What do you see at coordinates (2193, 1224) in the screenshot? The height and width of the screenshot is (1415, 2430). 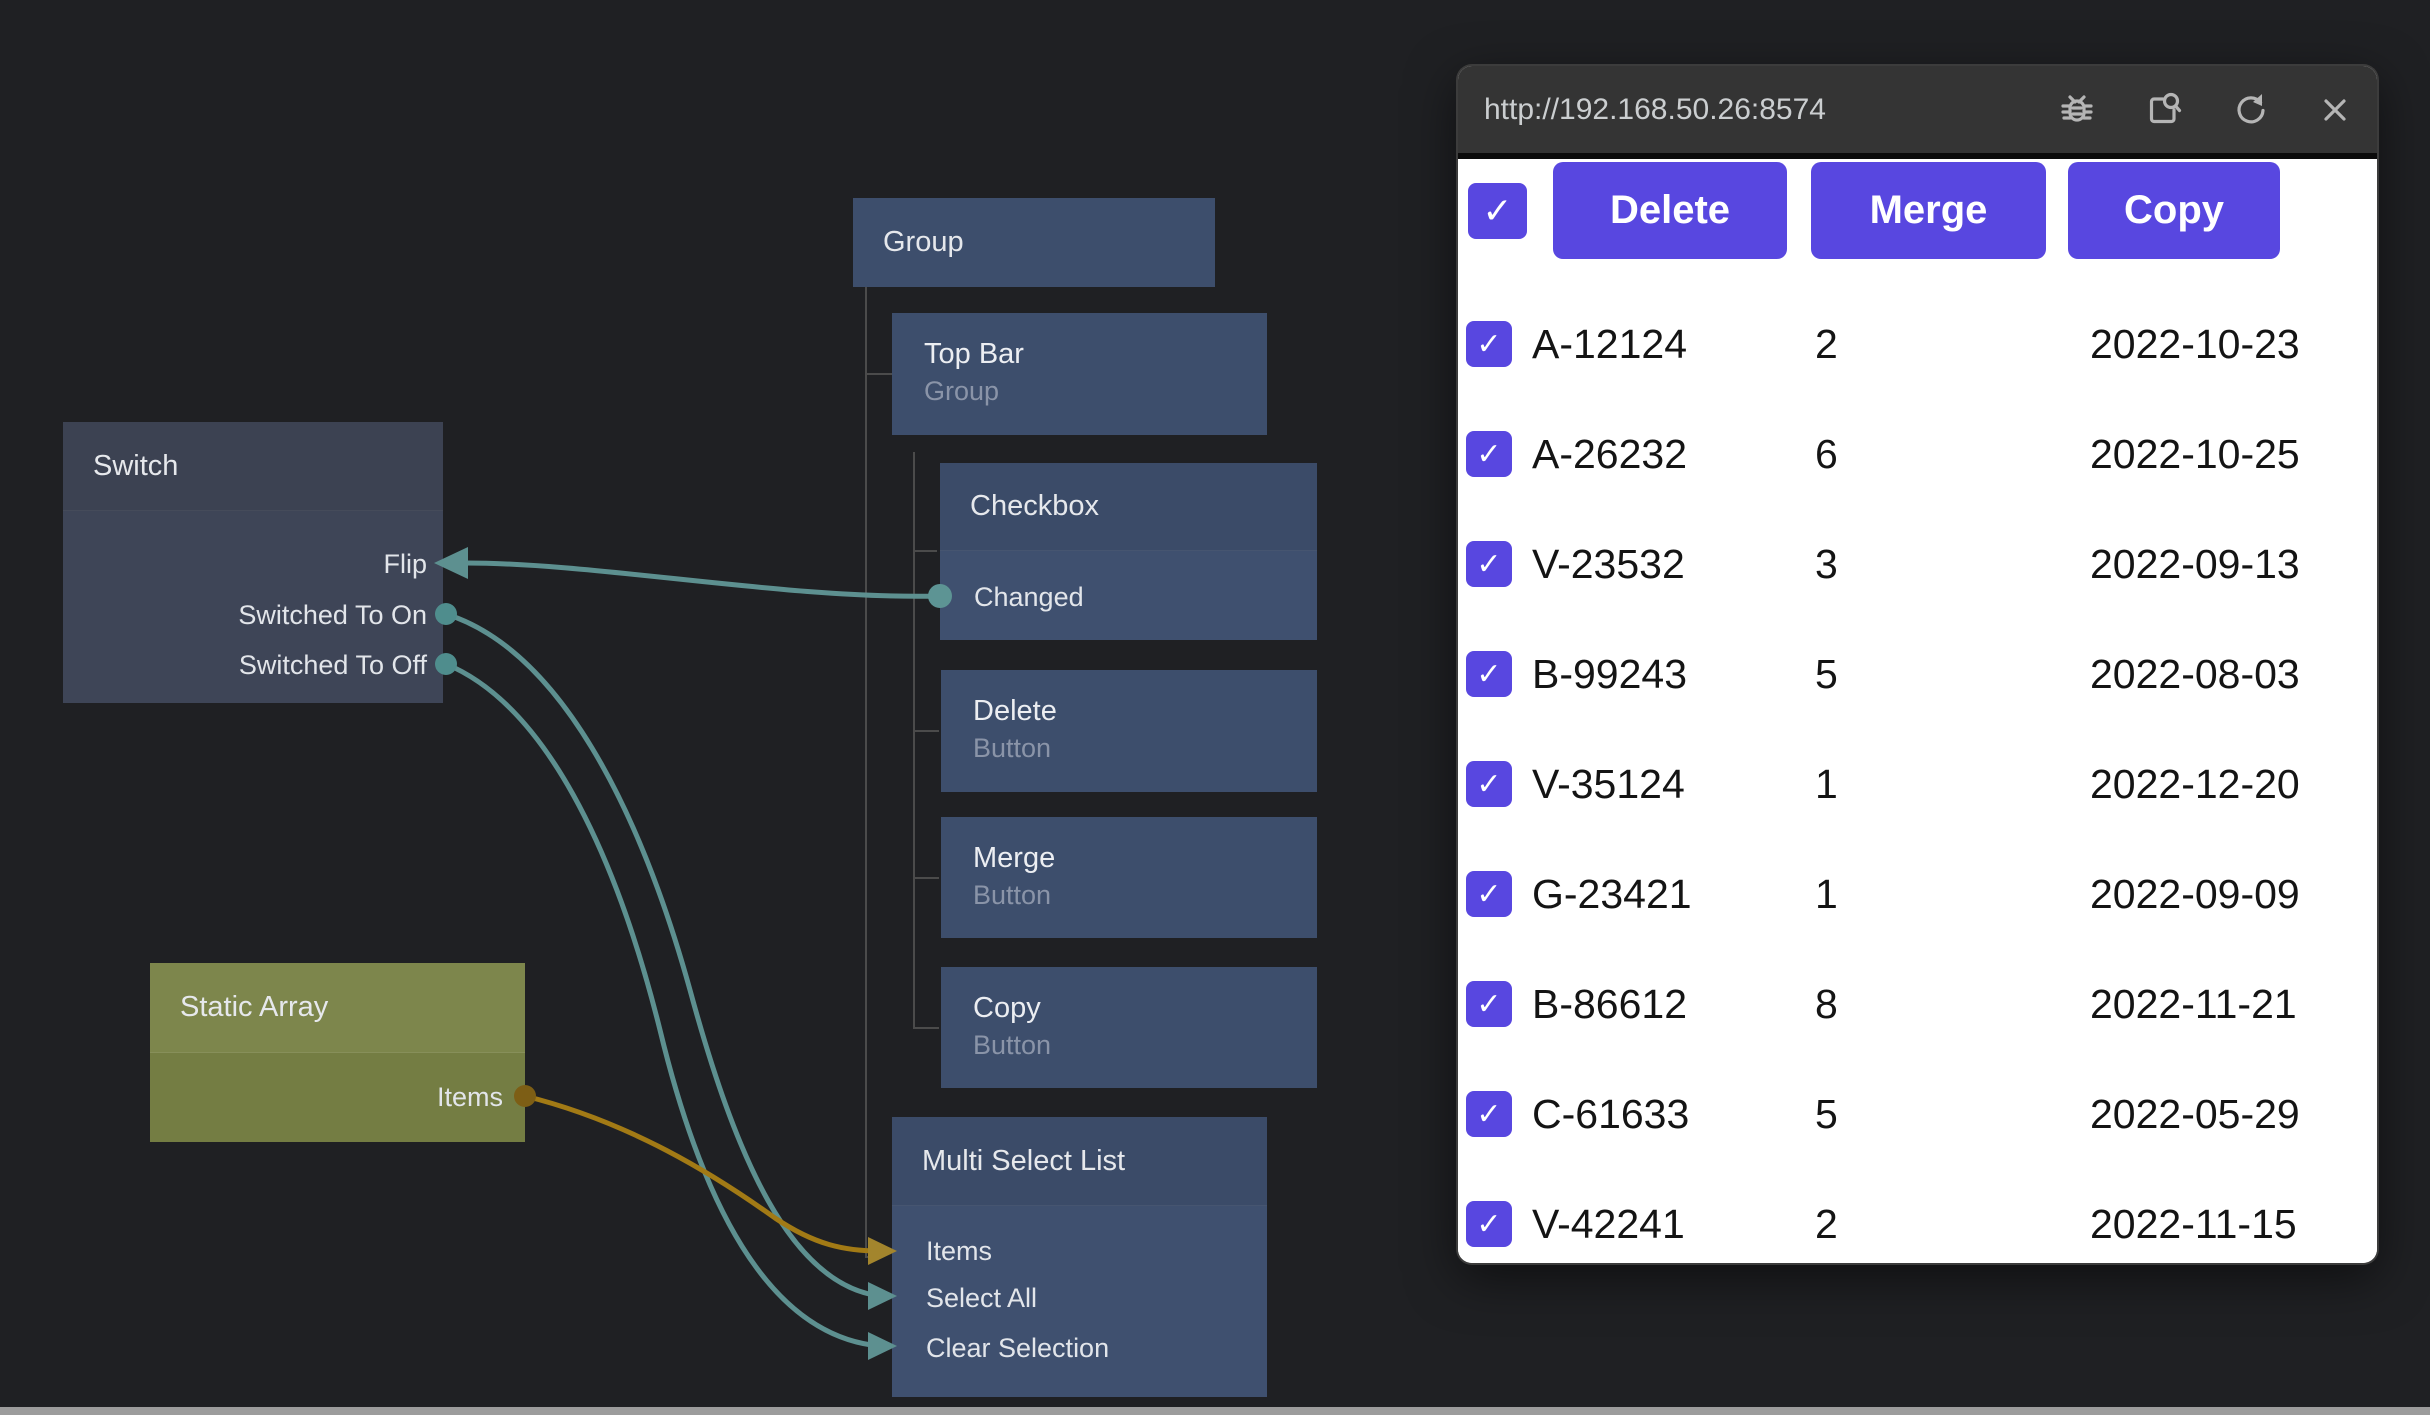 I see `row-date: 2022-11-15` at bounding box center [2193, 1224].